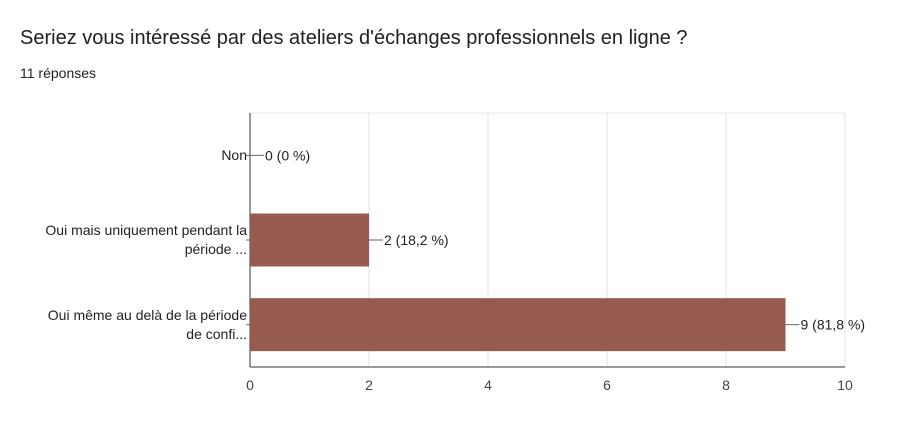  Describe the element at coordinates (132, 155) in the screenshot. I see `category-label: Non` at that location.